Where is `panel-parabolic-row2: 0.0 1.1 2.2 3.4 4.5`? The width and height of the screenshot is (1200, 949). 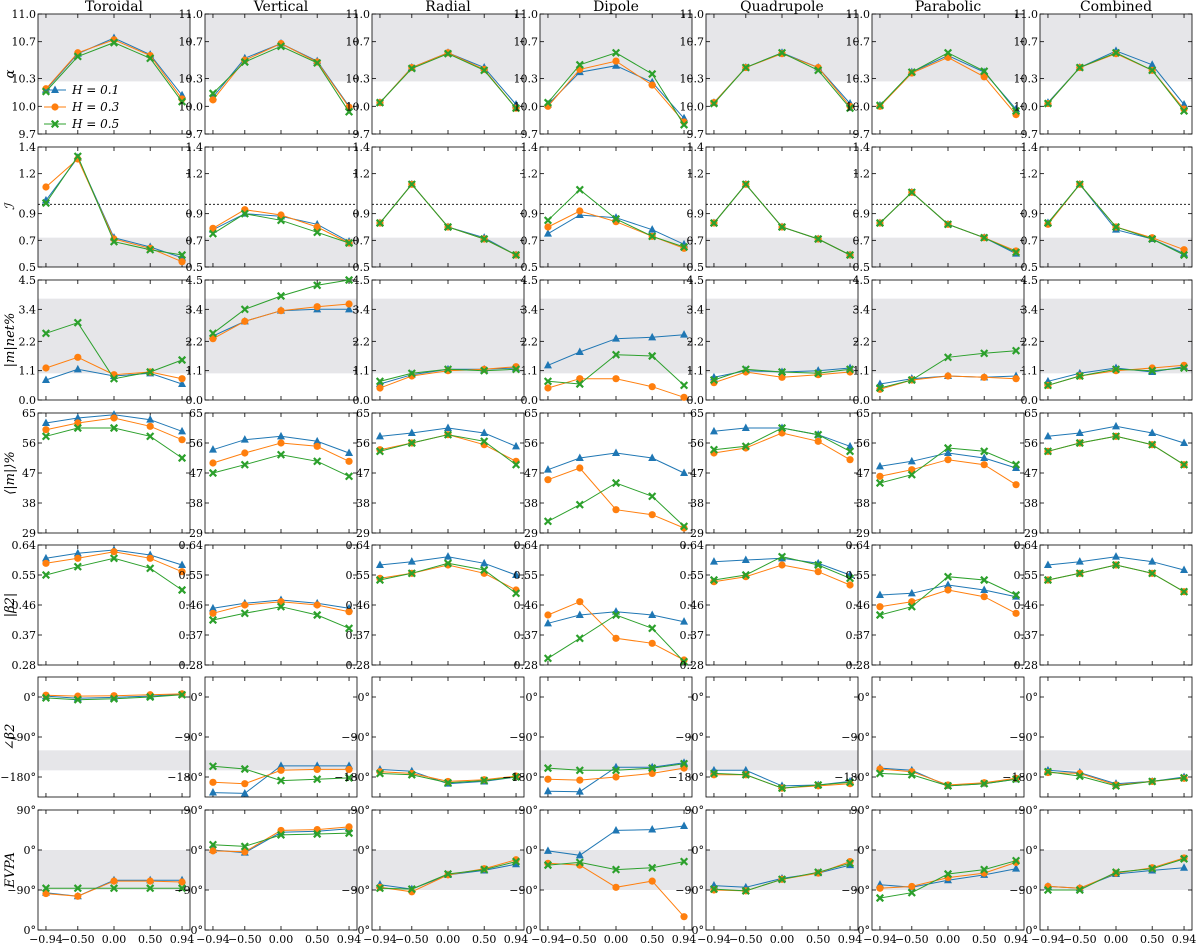
panel-parabolic-row2: 0.0 1.1 2.2 3.4 4.5 is located at coordinates (939, 340).